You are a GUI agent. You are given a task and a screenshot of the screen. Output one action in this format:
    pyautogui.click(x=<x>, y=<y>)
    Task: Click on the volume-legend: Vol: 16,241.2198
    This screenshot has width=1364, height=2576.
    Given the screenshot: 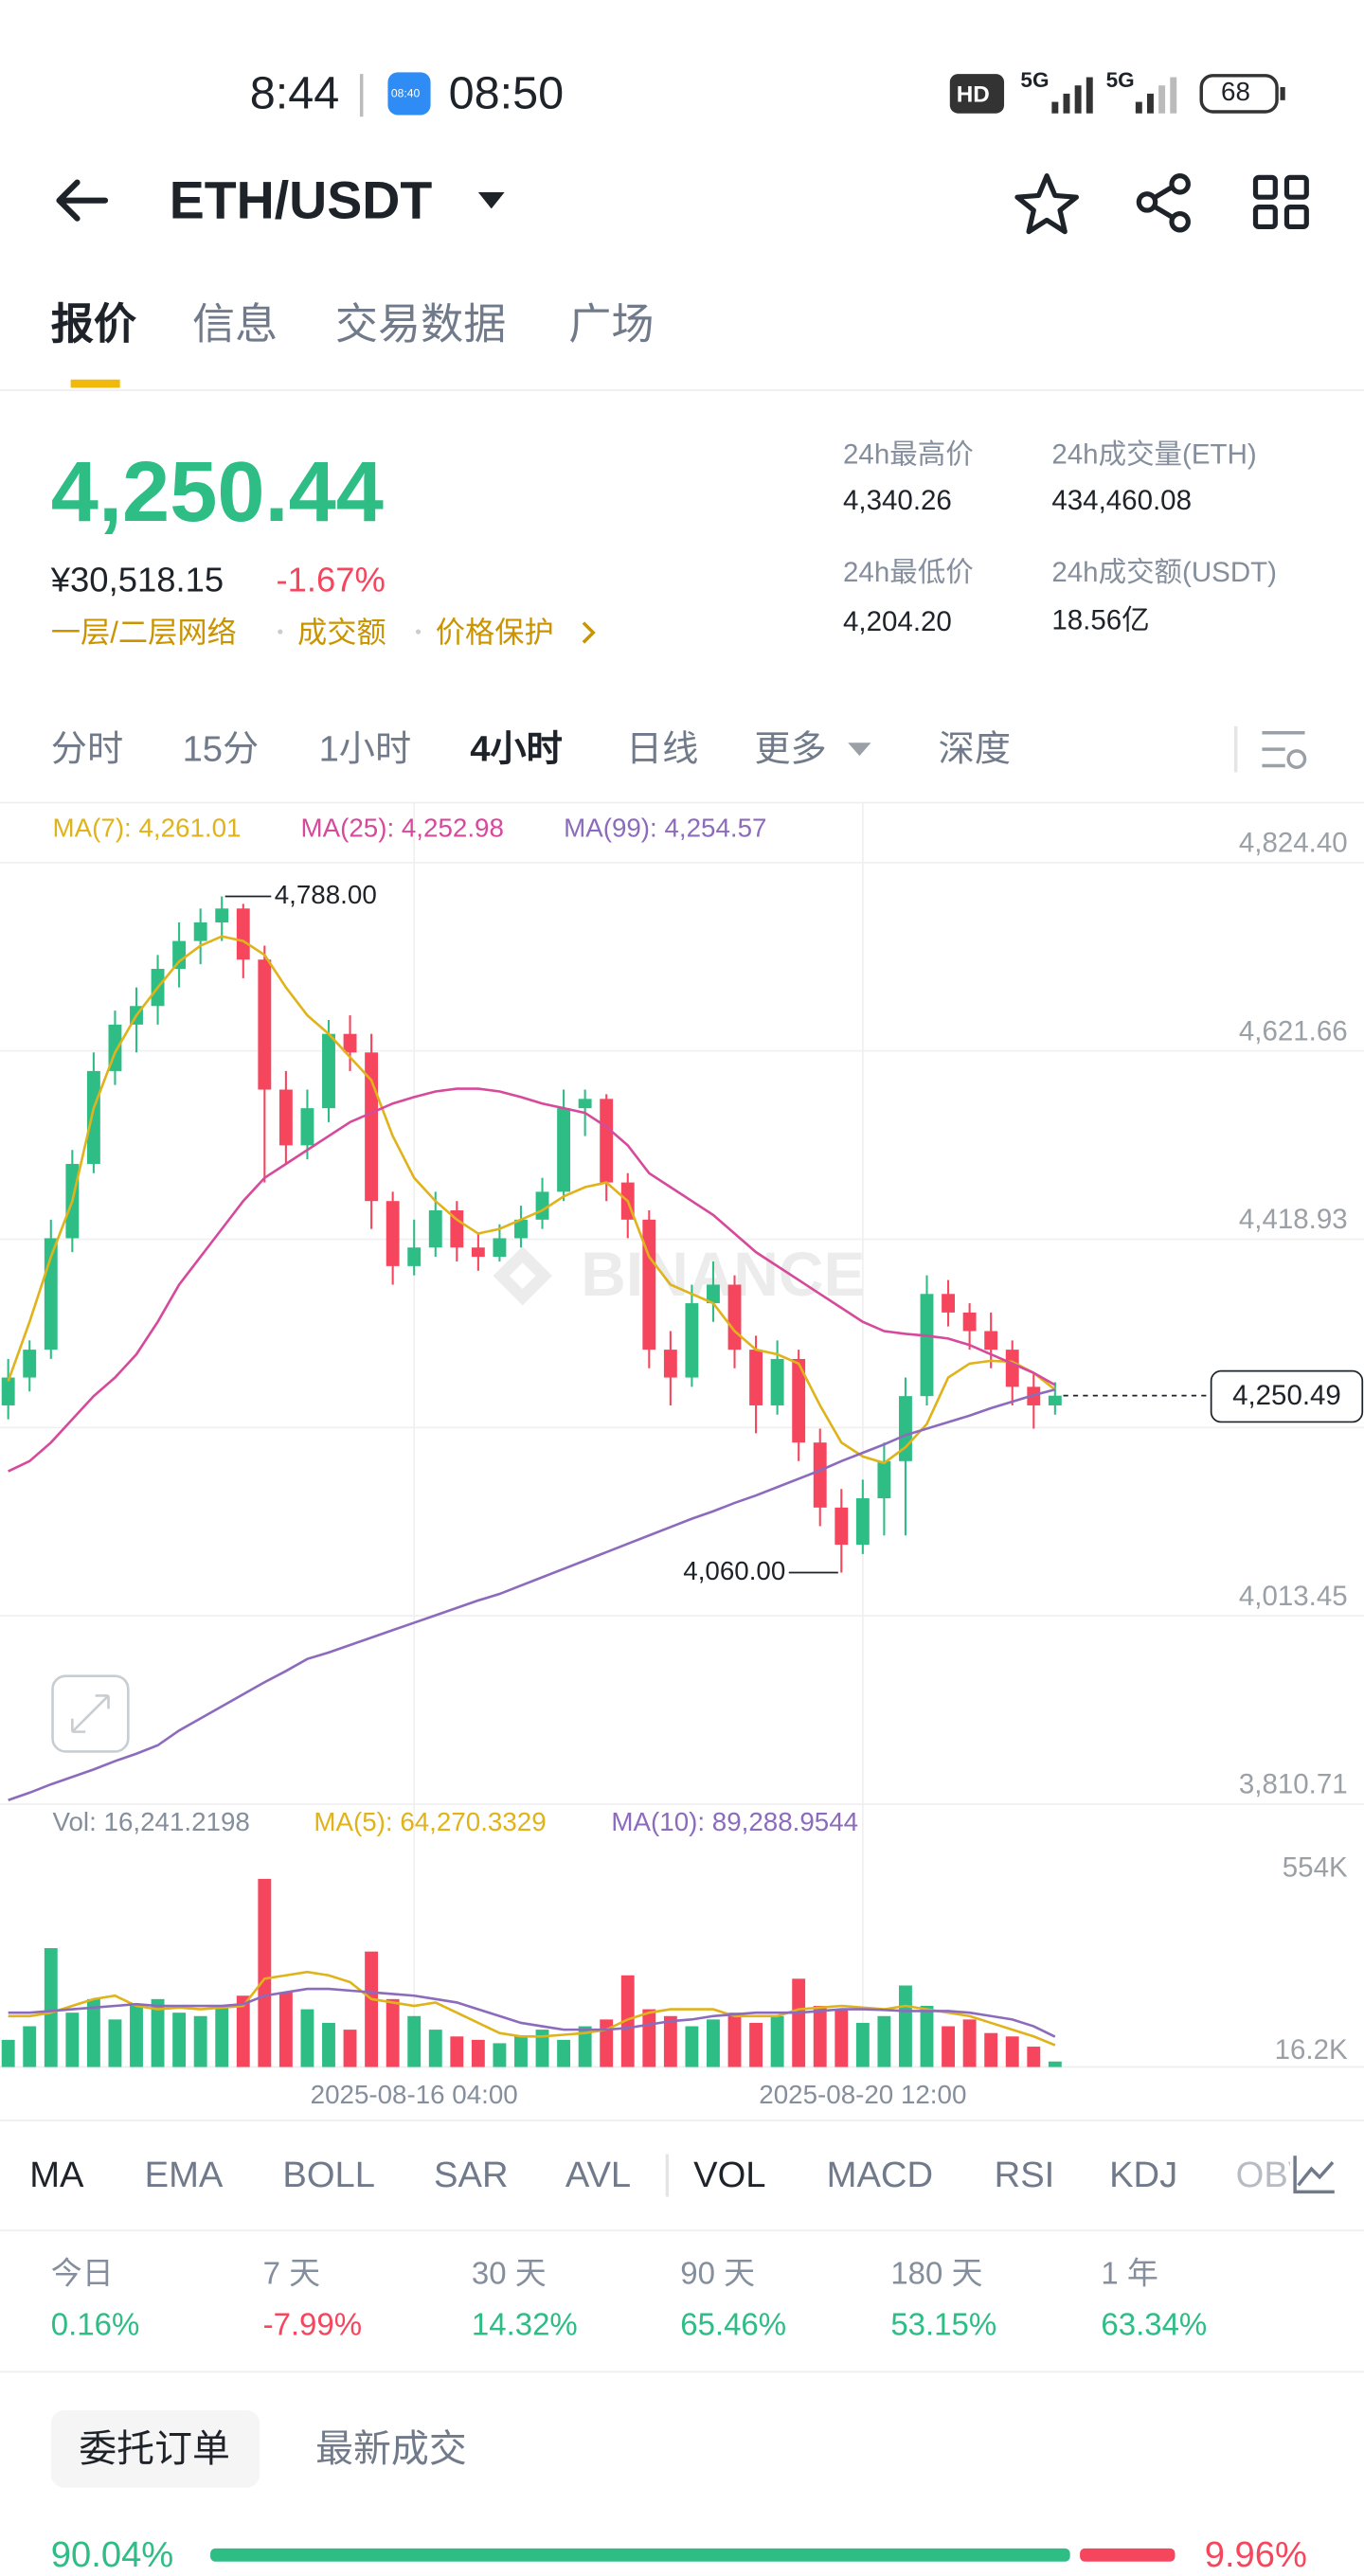 What is the action you would take?
    pyautogui.click(x=151, y=1821)
    